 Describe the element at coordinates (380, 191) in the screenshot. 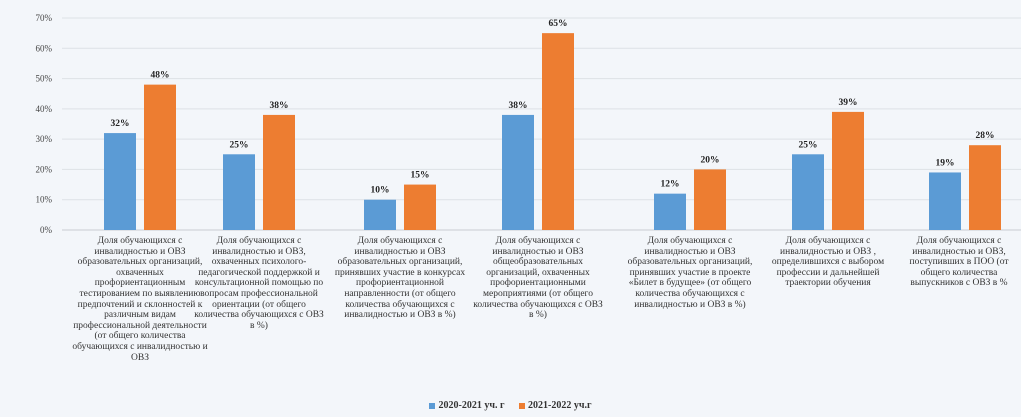

I see `data-label: 10%` at that location.